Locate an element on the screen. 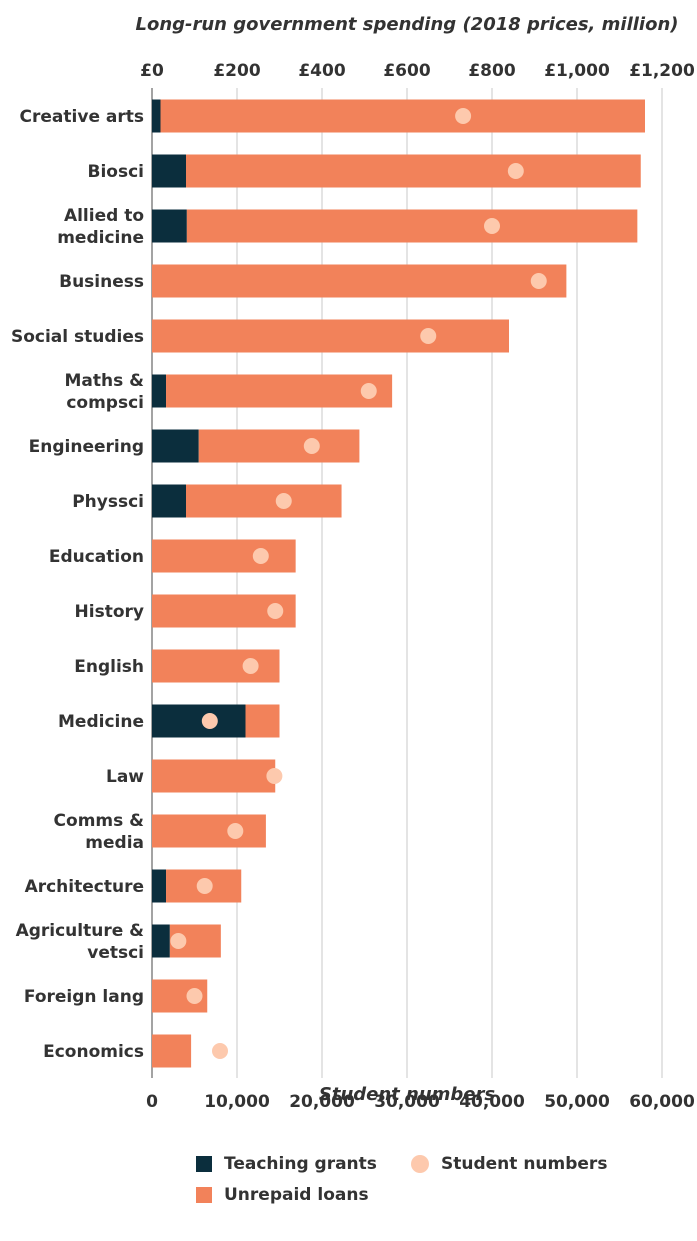 The width and height of the screenshot is (697, 1241). top-tick-label: £200 is located at coordinates (236, 71).